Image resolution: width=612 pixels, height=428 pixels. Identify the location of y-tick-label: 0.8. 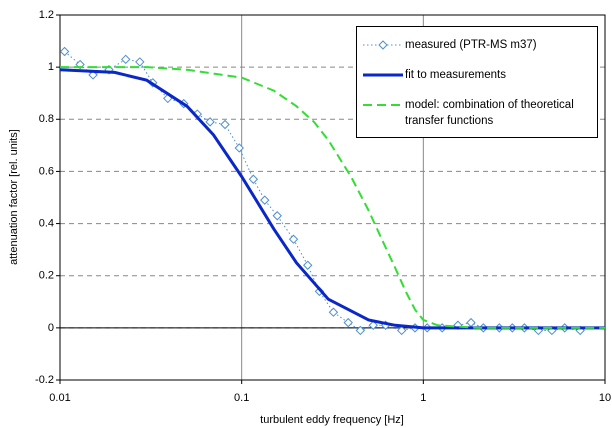
(46, 119).